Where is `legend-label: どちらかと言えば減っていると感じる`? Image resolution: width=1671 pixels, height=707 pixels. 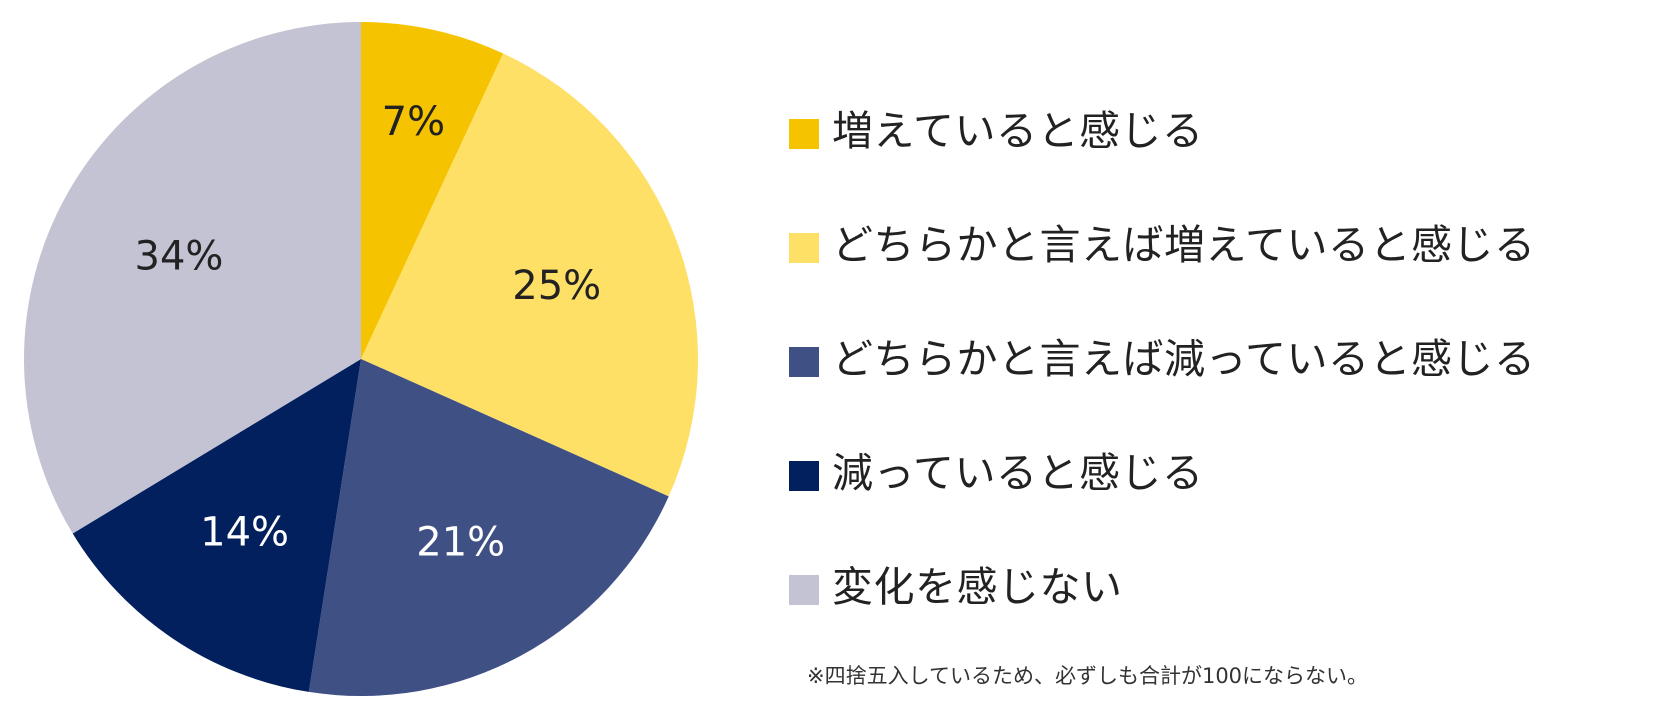 legend-label: どちらかと言えば減っていると感じる is located at coordinates (1184, 359).